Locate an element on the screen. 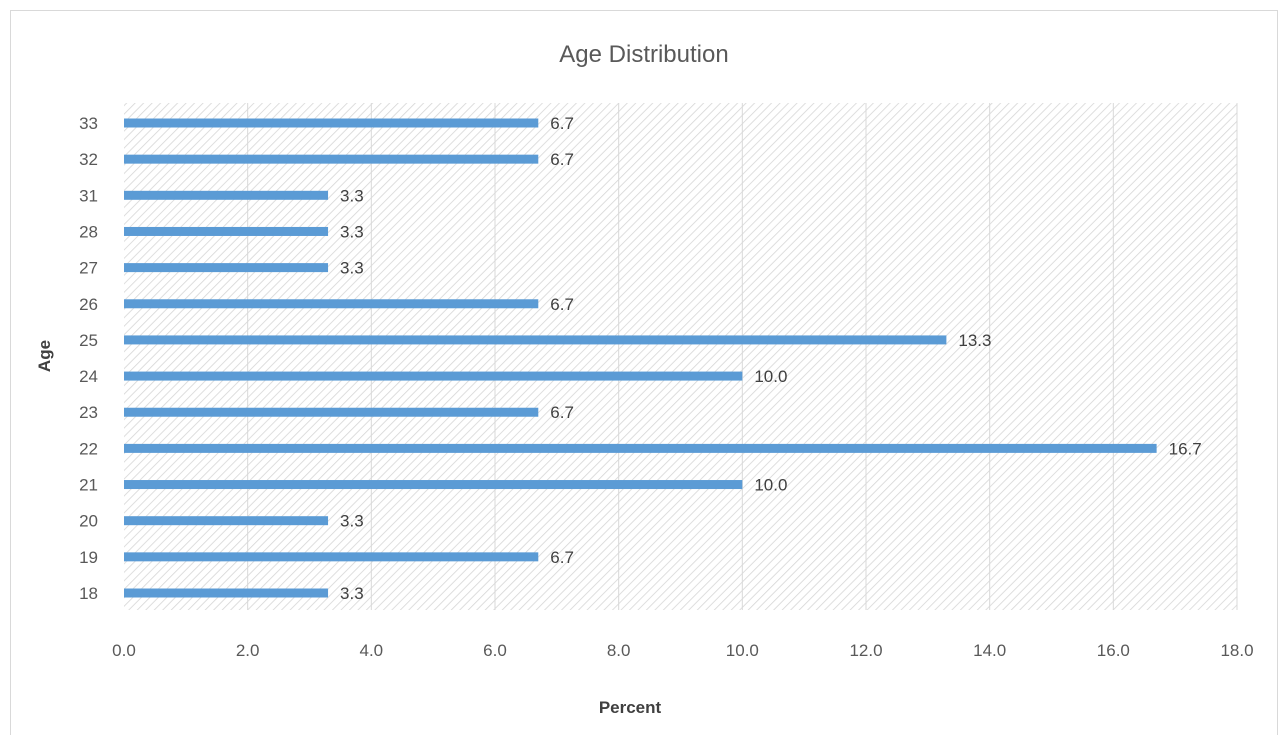 This screenshot has width=1282, height=735. y-tick-label: 18 is located at coordinates (88, 593).